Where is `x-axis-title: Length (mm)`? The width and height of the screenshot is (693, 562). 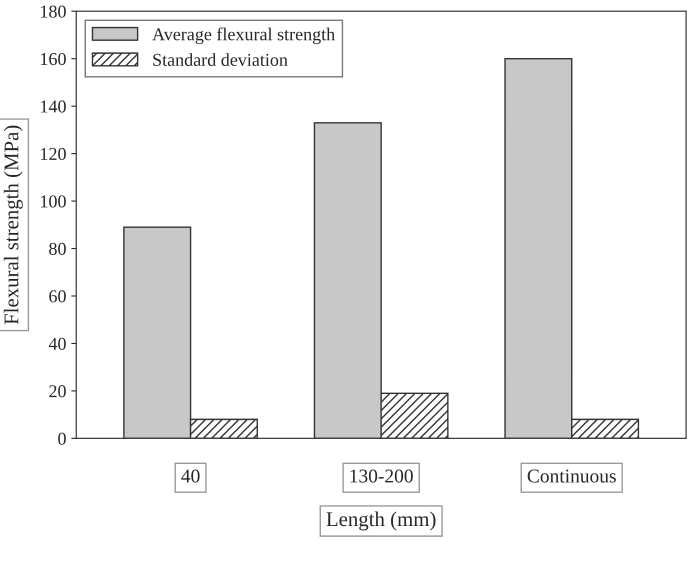
x-axis-title: Length (mm) is located at coordinates (381, 521).